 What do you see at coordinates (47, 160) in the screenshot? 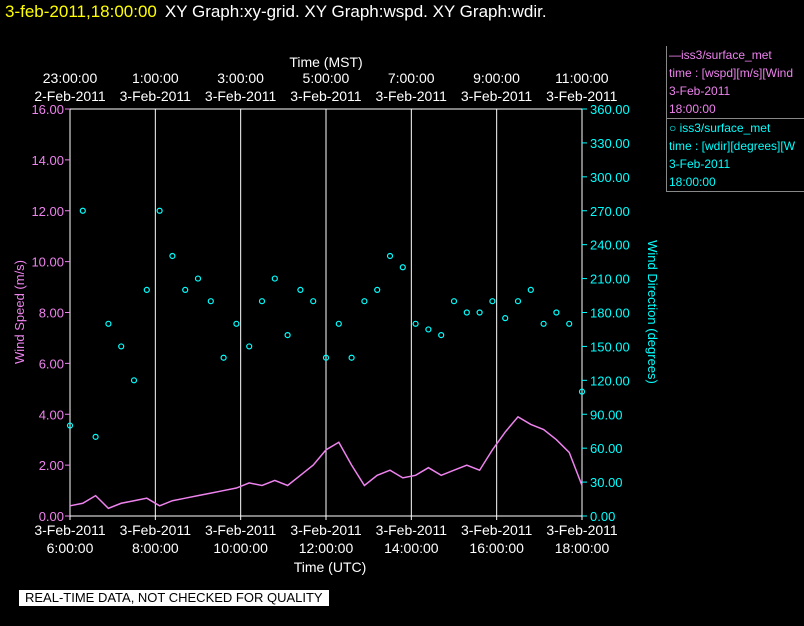
I see `left-tick-label: 14.00` at bounding box center [47, 160].